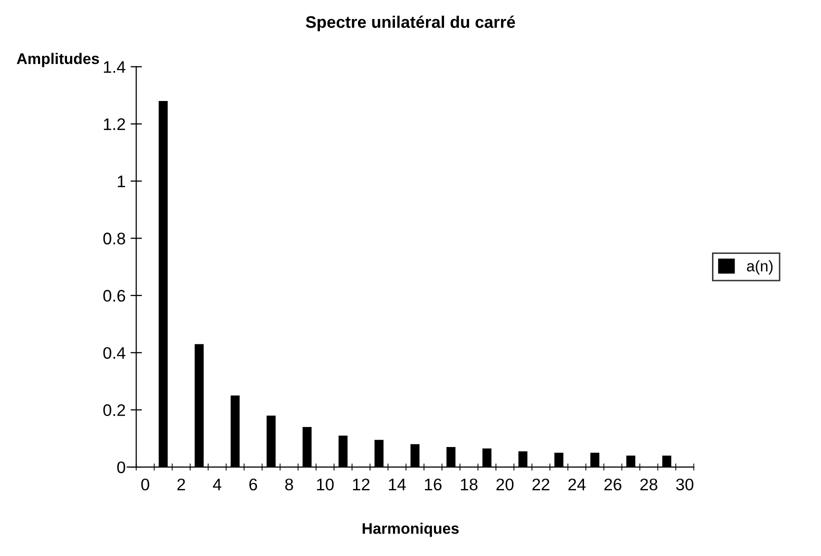  What do you see at coordinates (361, 484) in the screenshot?
I see `x-tick-label: 12` at bounding box center [361, 484].